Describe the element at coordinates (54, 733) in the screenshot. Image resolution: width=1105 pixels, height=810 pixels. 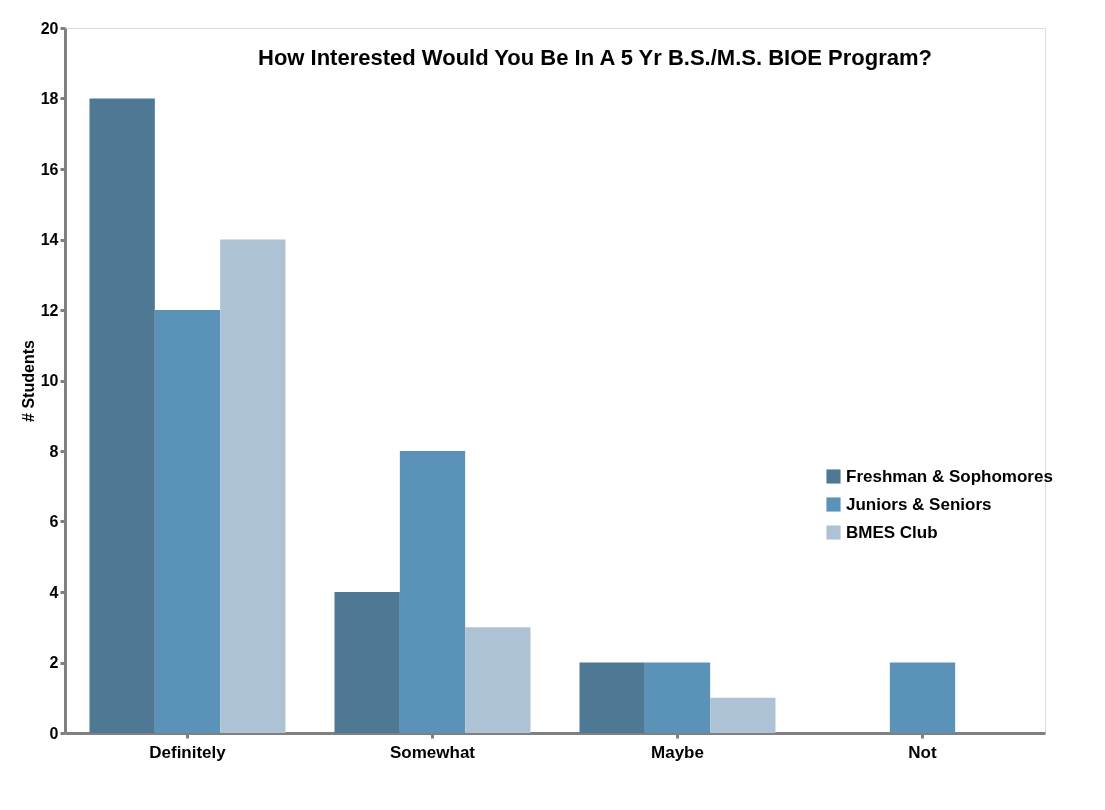
I see `y-tick-label: 0` at that location.